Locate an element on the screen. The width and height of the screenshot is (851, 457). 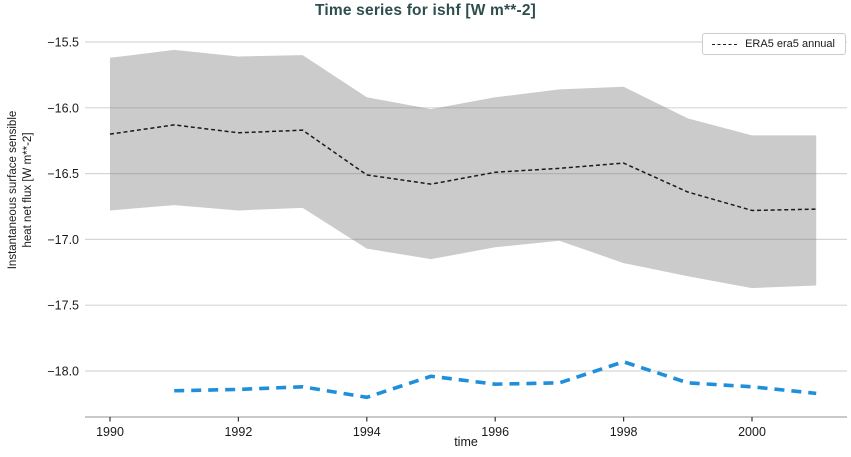
x-axis-label: time is located at coordinates (466, 442).